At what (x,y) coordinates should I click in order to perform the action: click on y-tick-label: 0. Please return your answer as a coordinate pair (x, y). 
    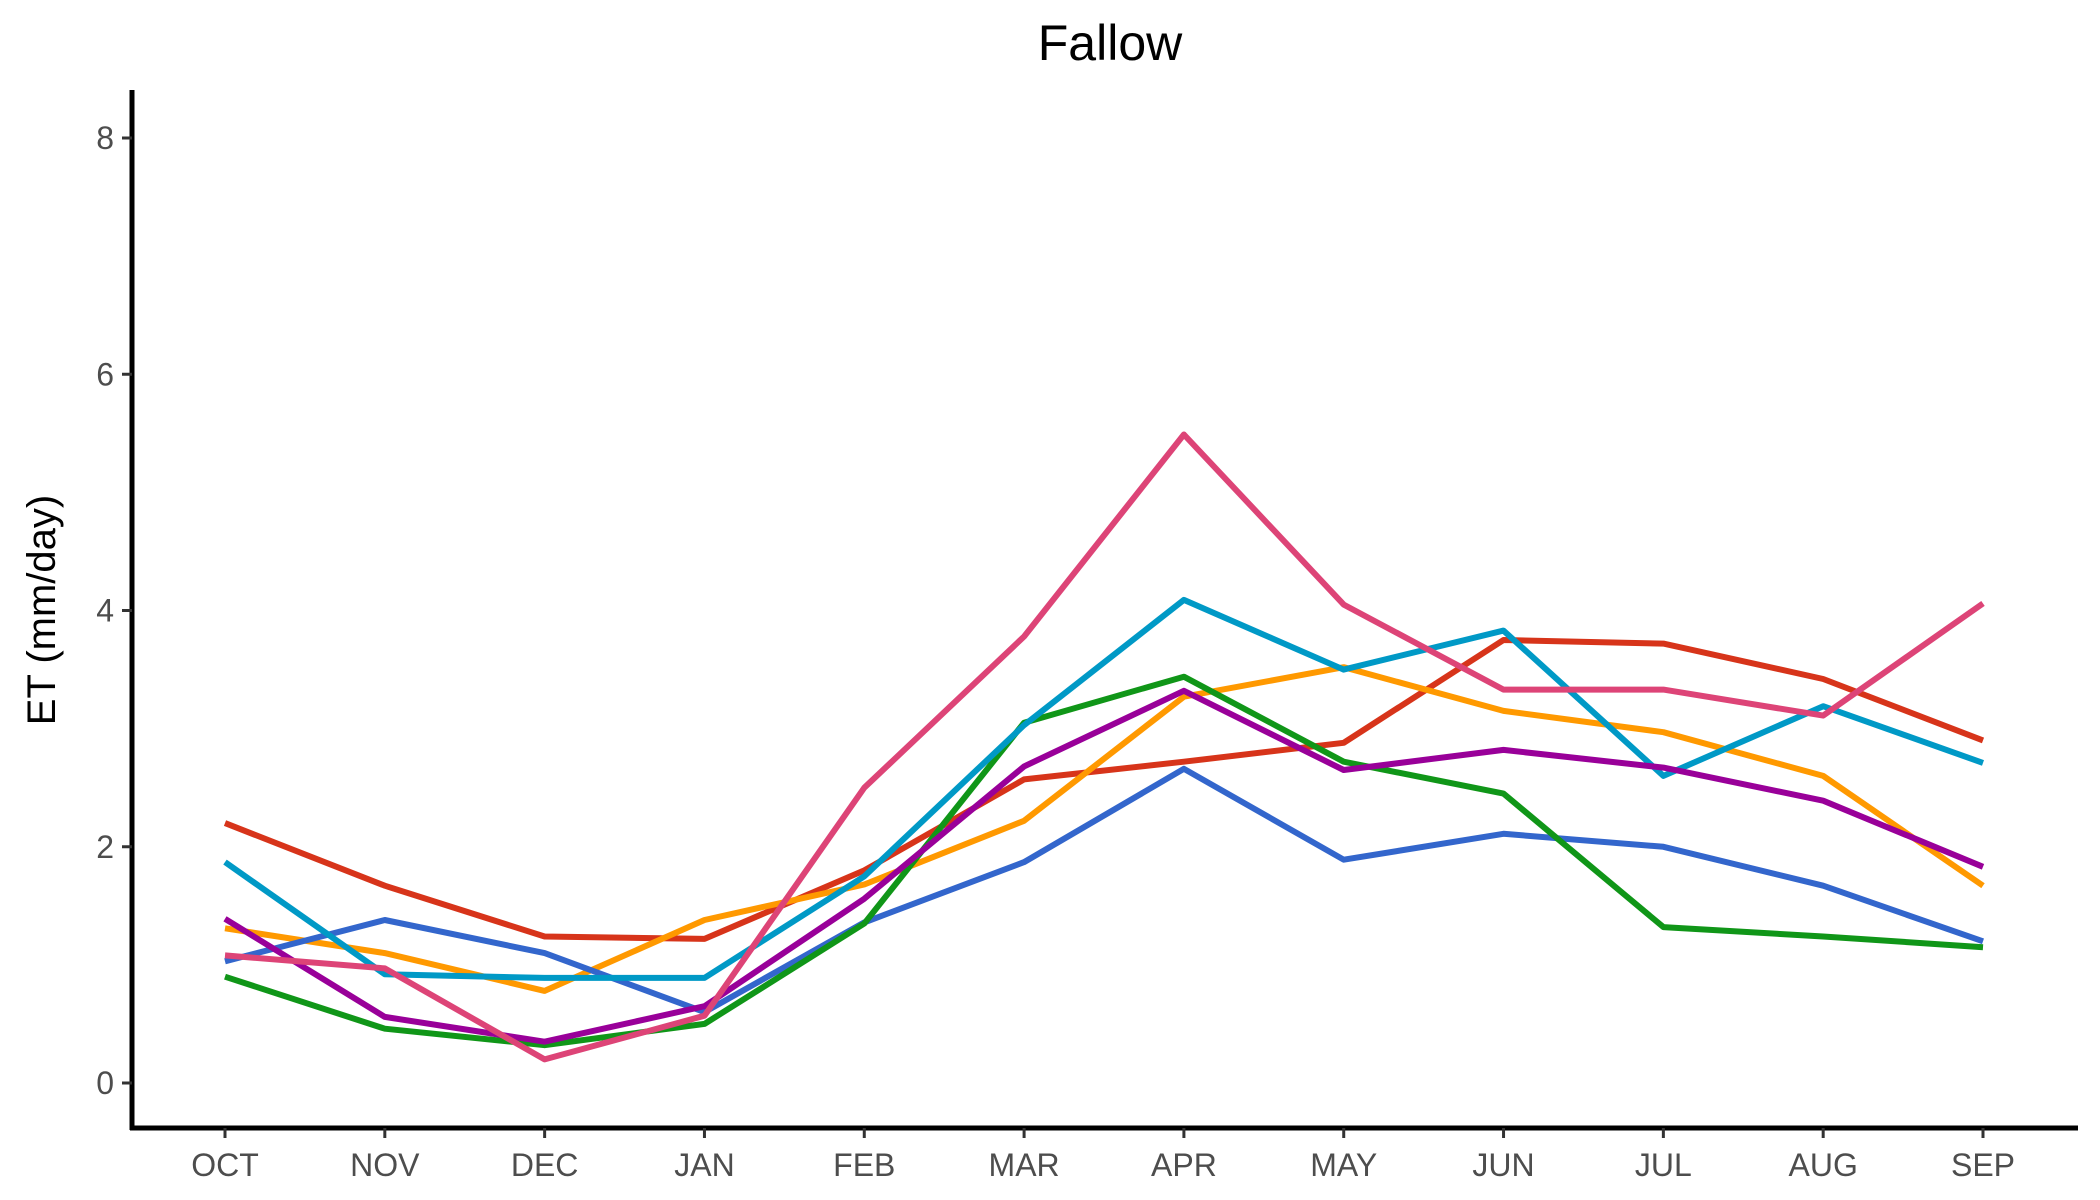
    Looking at the image, I should click on (105, 1083).